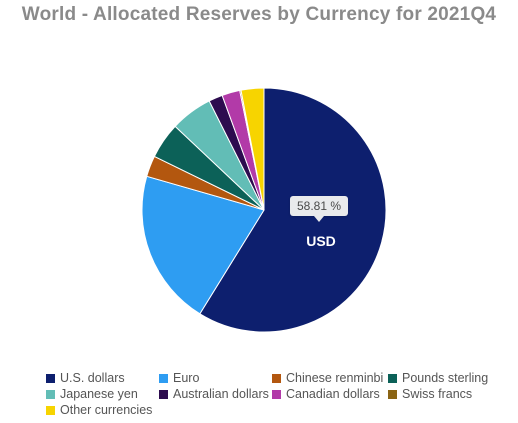  Describe the element at coordinates (92, 378) in the screenshot. I see `legend-label: U.S. dollars` at that location.